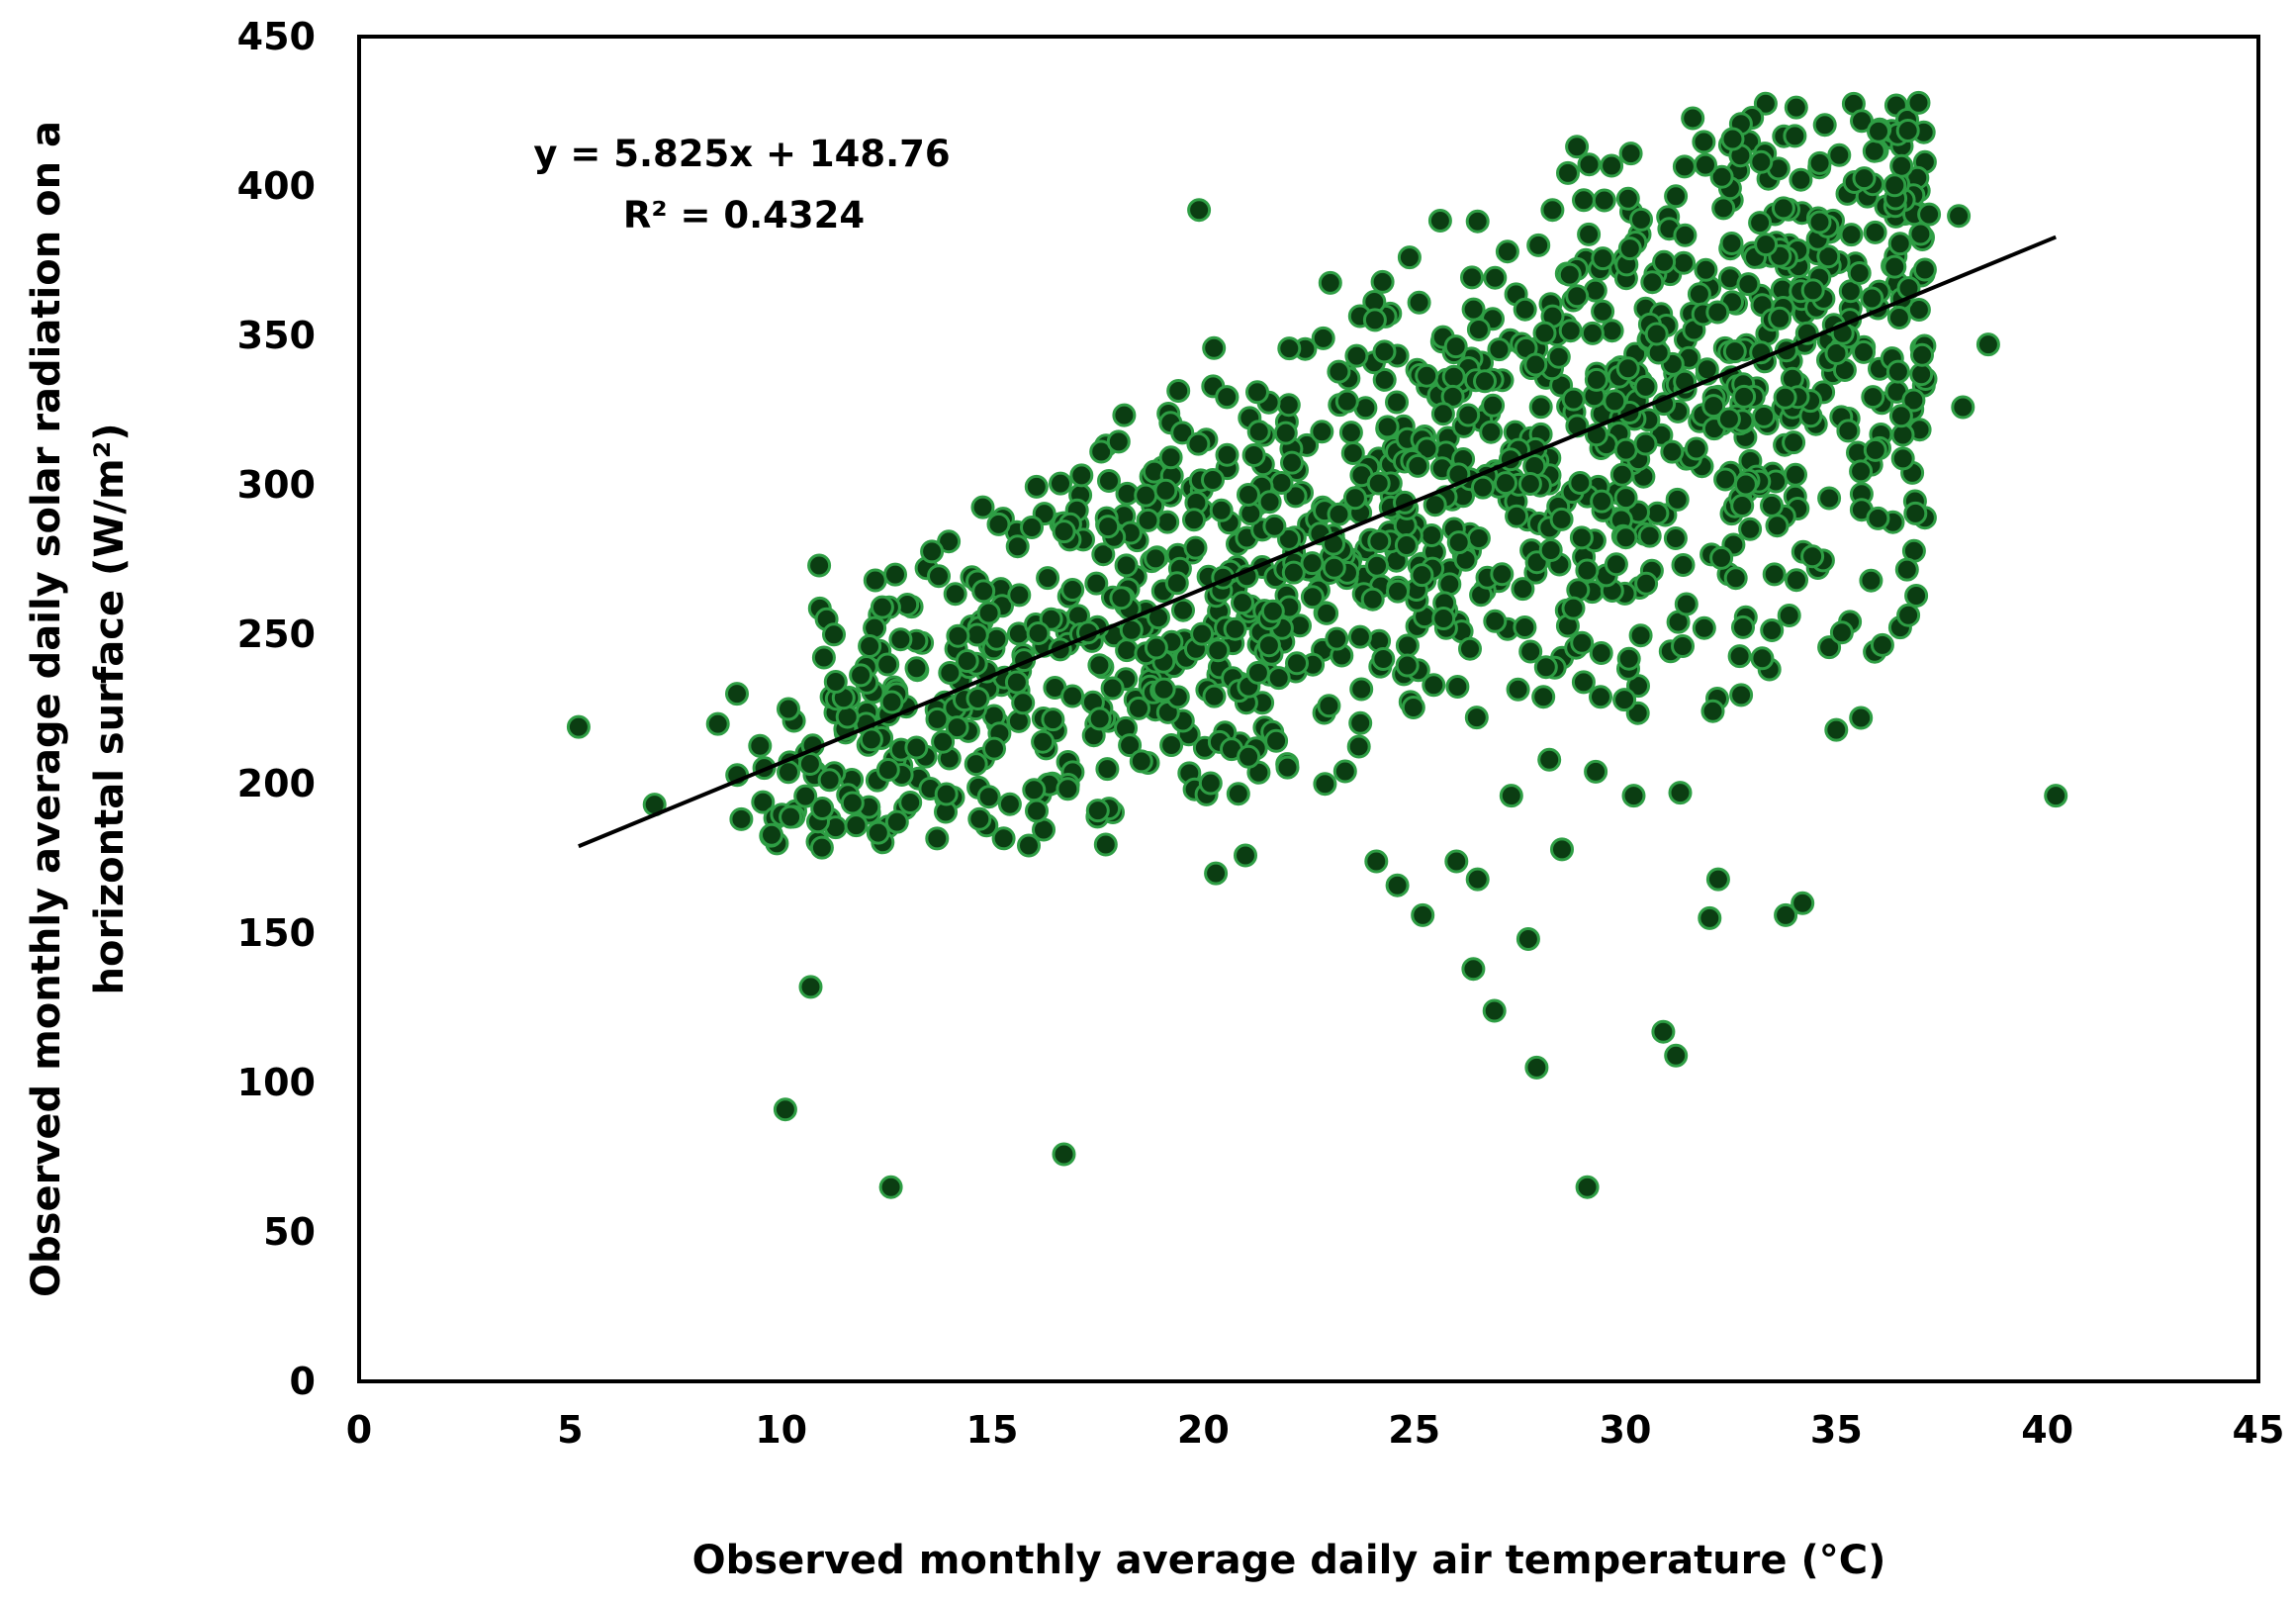  I want to click on x-axis-ticks: 0 5 10 15 20 25 30 35 40 45, so click(1315, 1430).